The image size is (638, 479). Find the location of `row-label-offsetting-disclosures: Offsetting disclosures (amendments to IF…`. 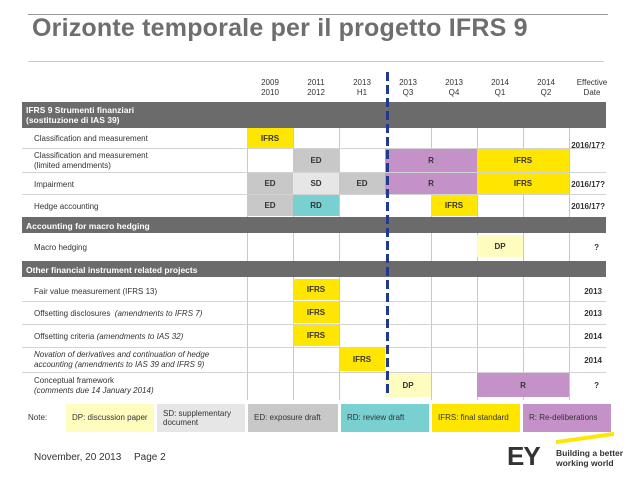

row-label-offsetting-disclosures: Offsetting disclosures (amendments to IF… is located at coordinates (118, 313).